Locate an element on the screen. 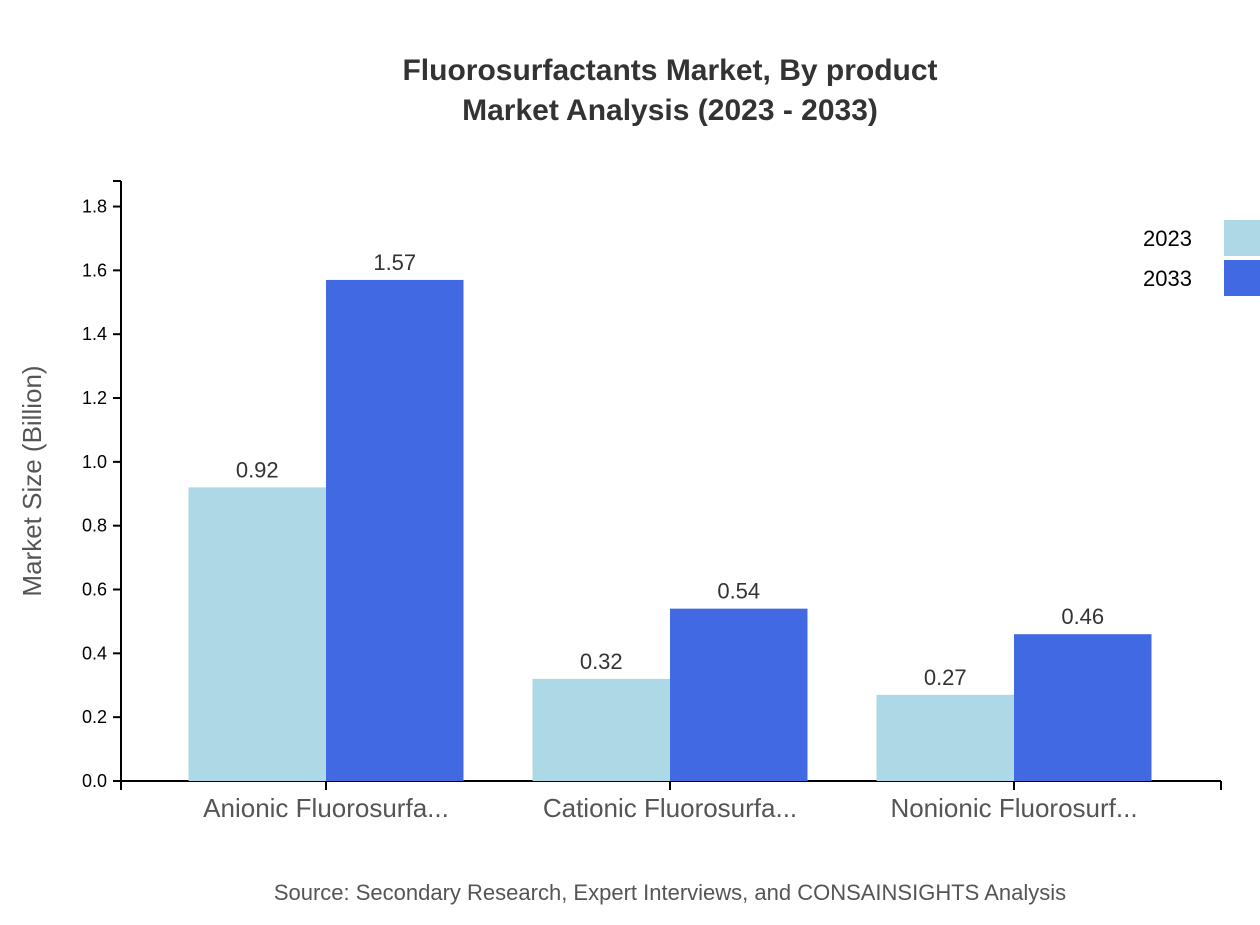 This screenshot has width=1260, height=925. chart-title-line2: Market Analysis (2023 - 2033) is located at coordinates (670, 110).